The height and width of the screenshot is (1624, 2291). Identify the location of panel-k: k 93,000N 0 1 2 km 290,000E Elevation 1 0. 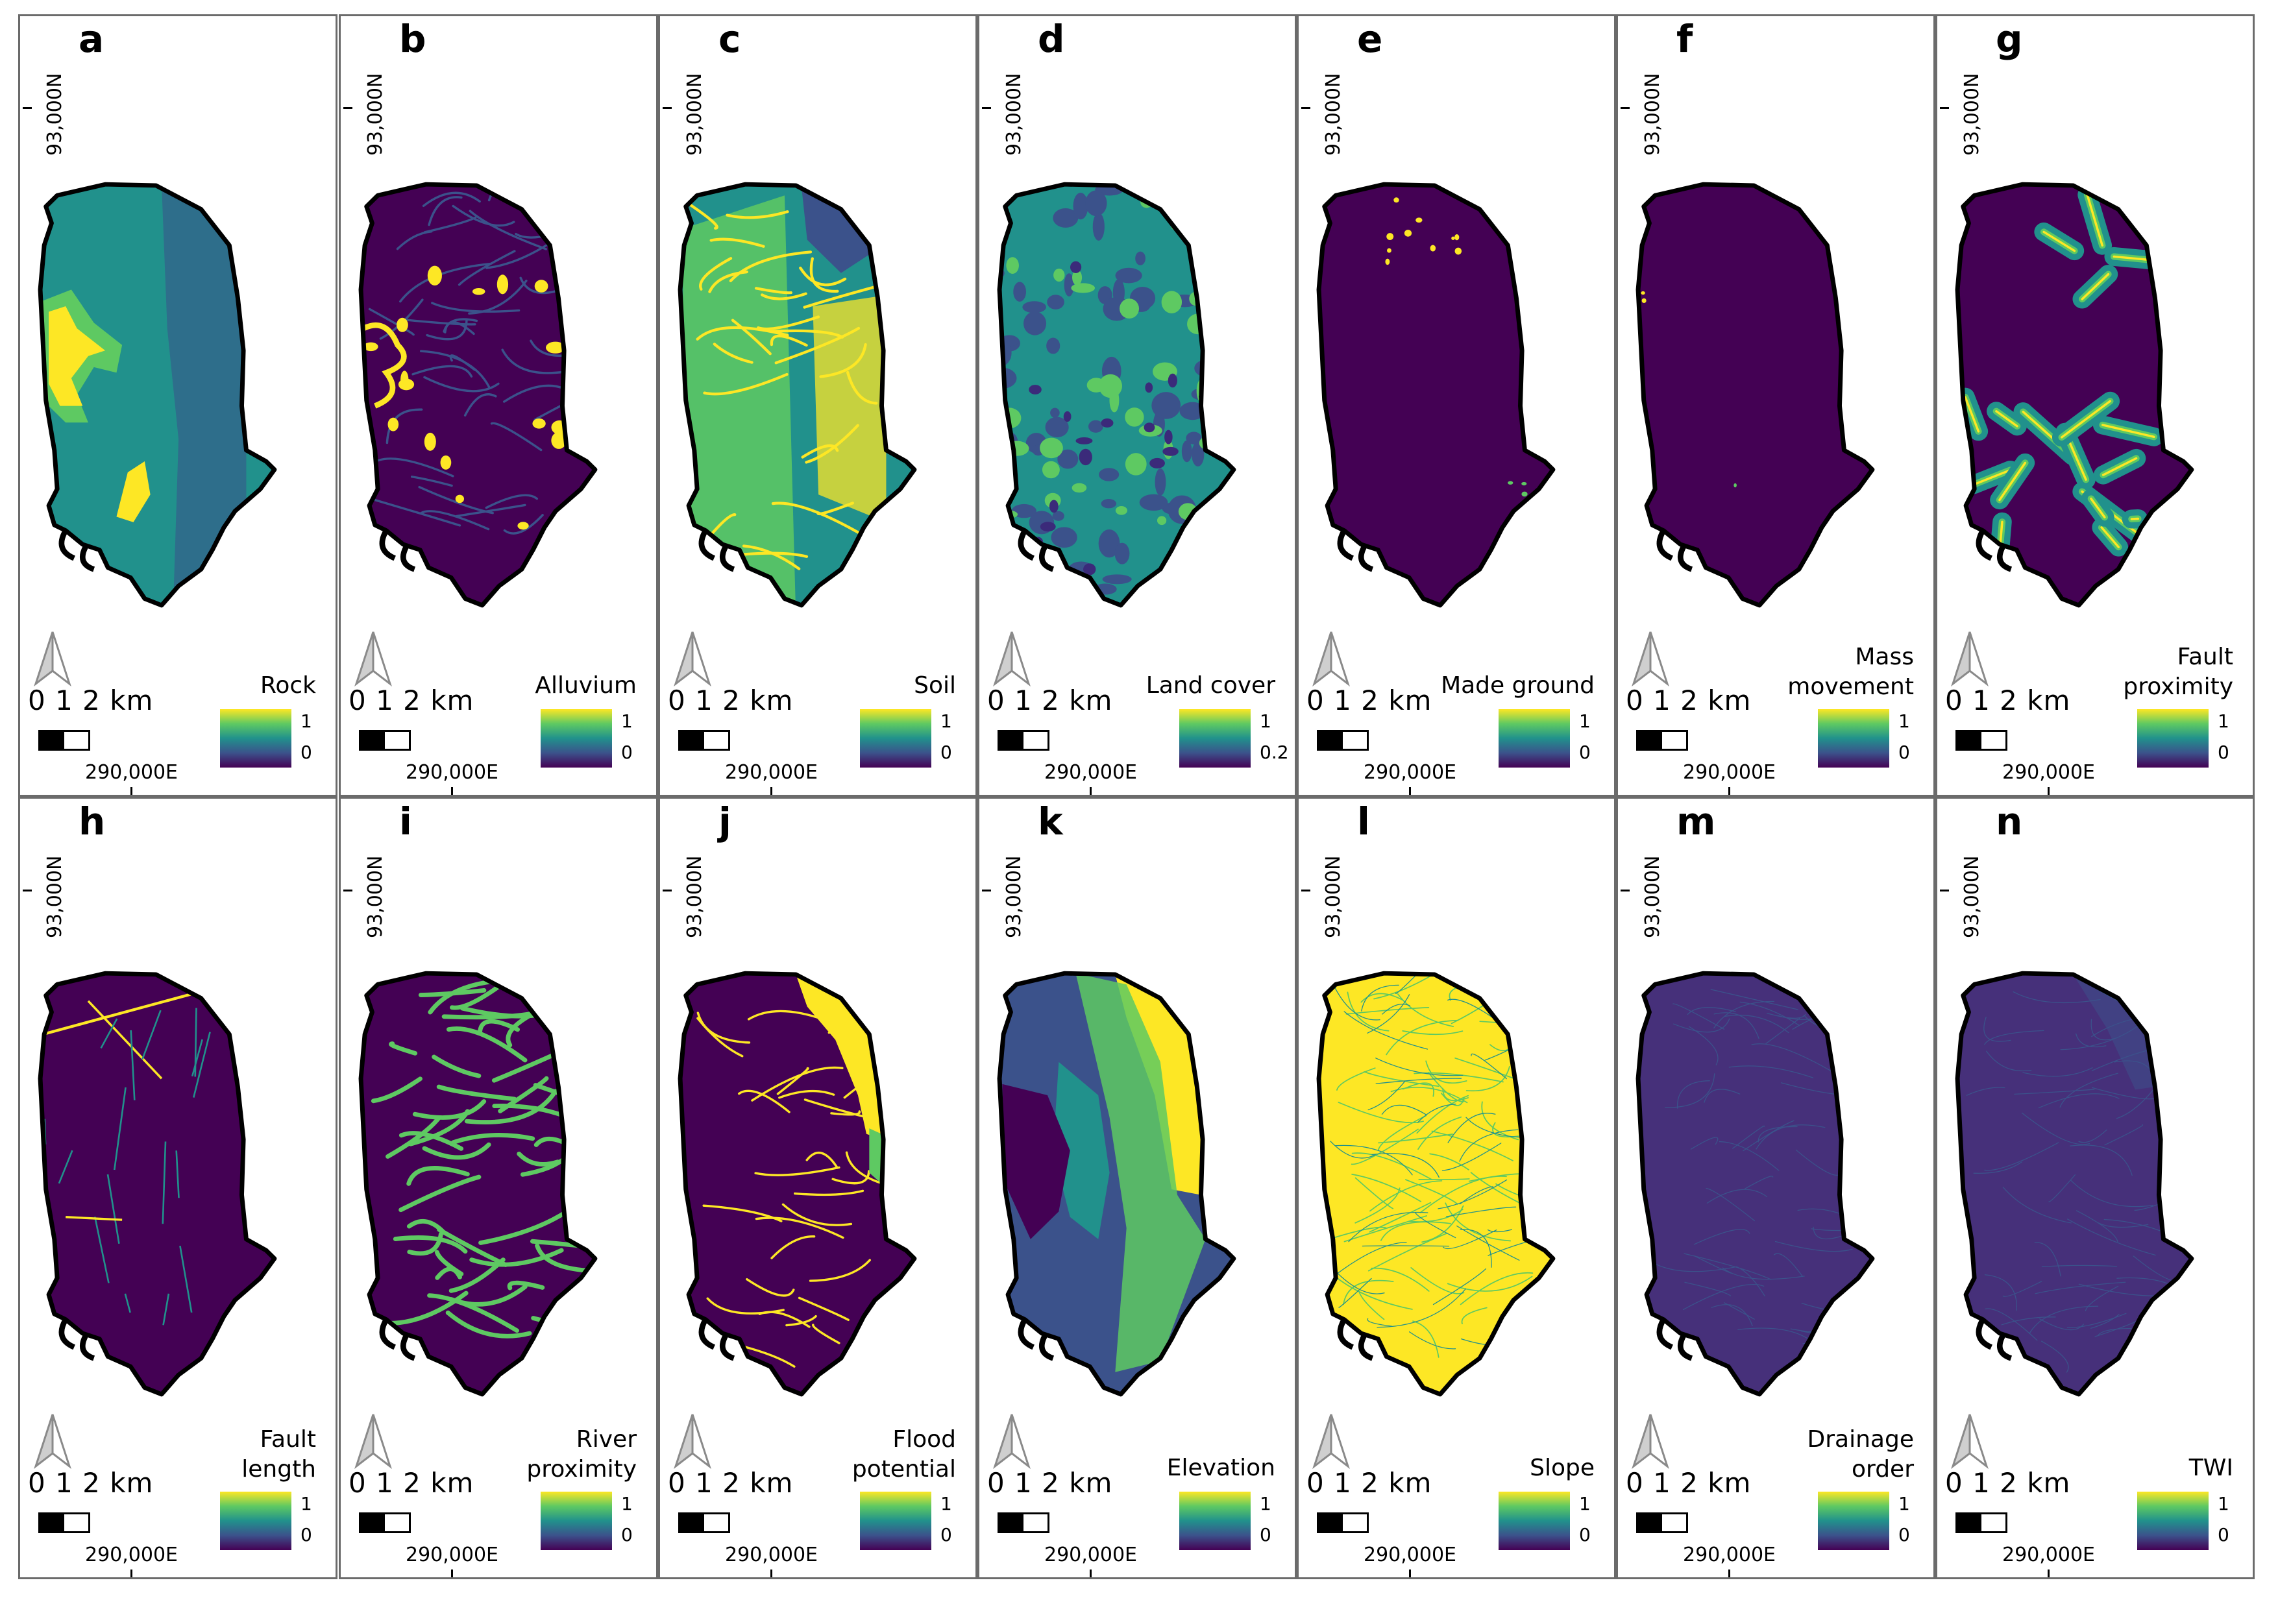
(1137, 1188).